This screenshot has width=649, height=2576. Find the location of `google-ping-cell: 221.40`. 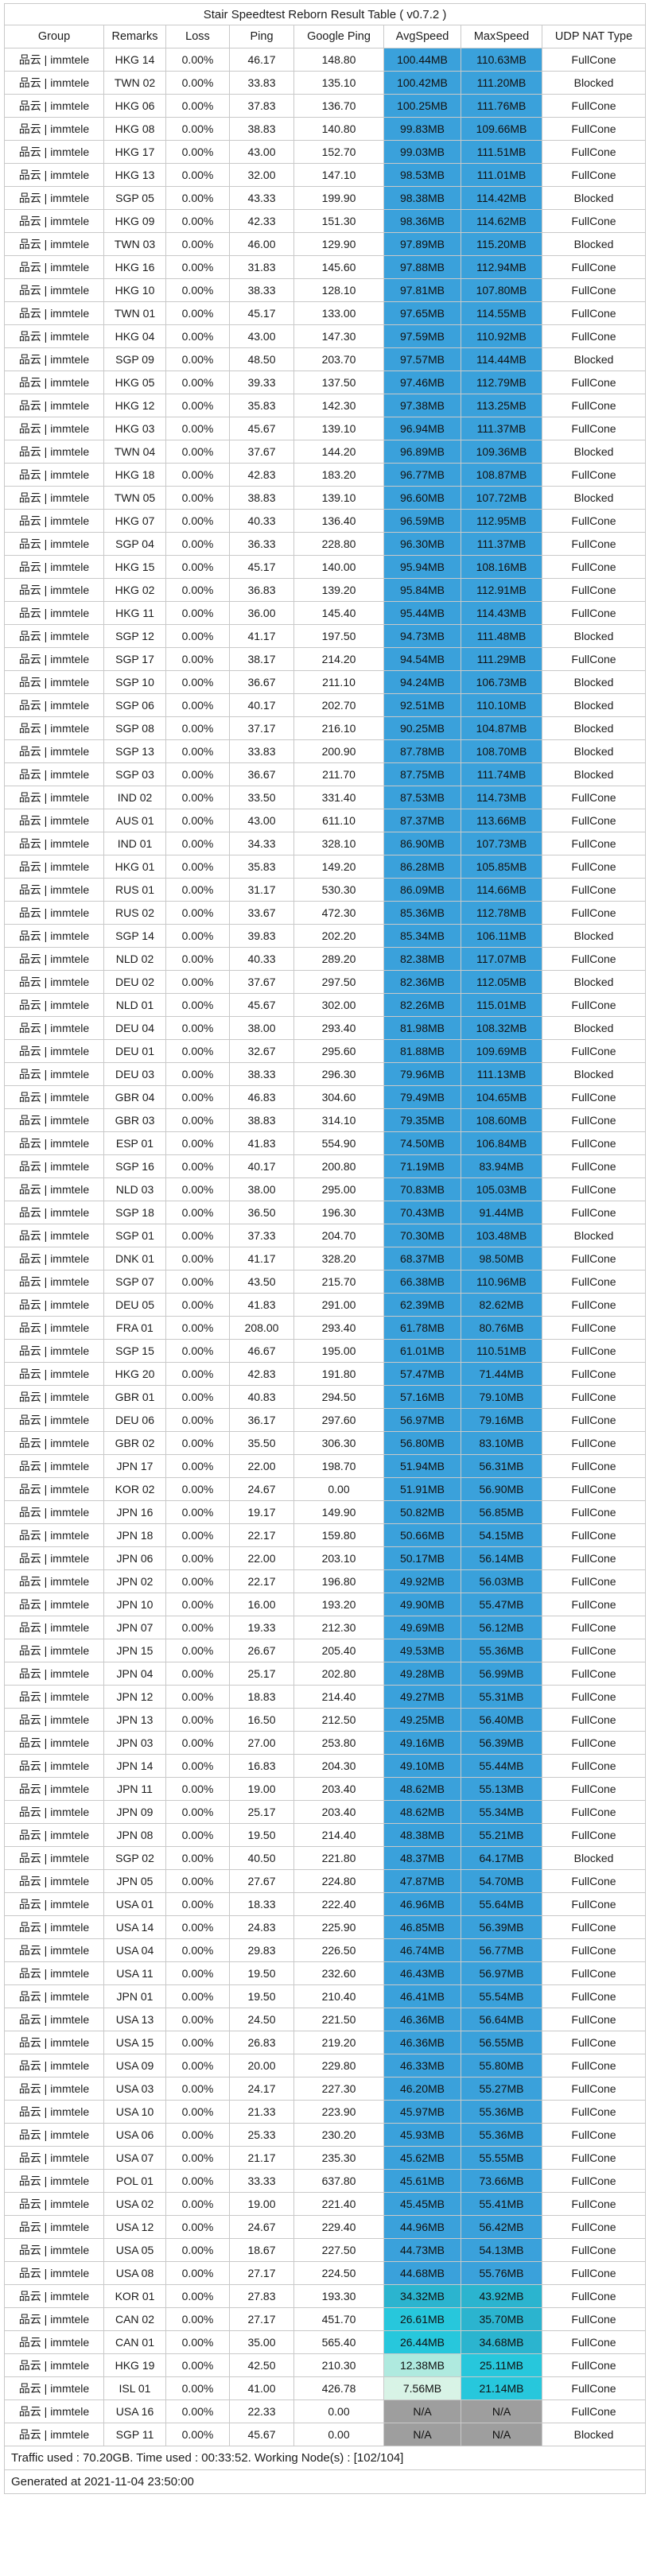

google-ping-cell: 221.40 is located at coordinates (338, 2204).